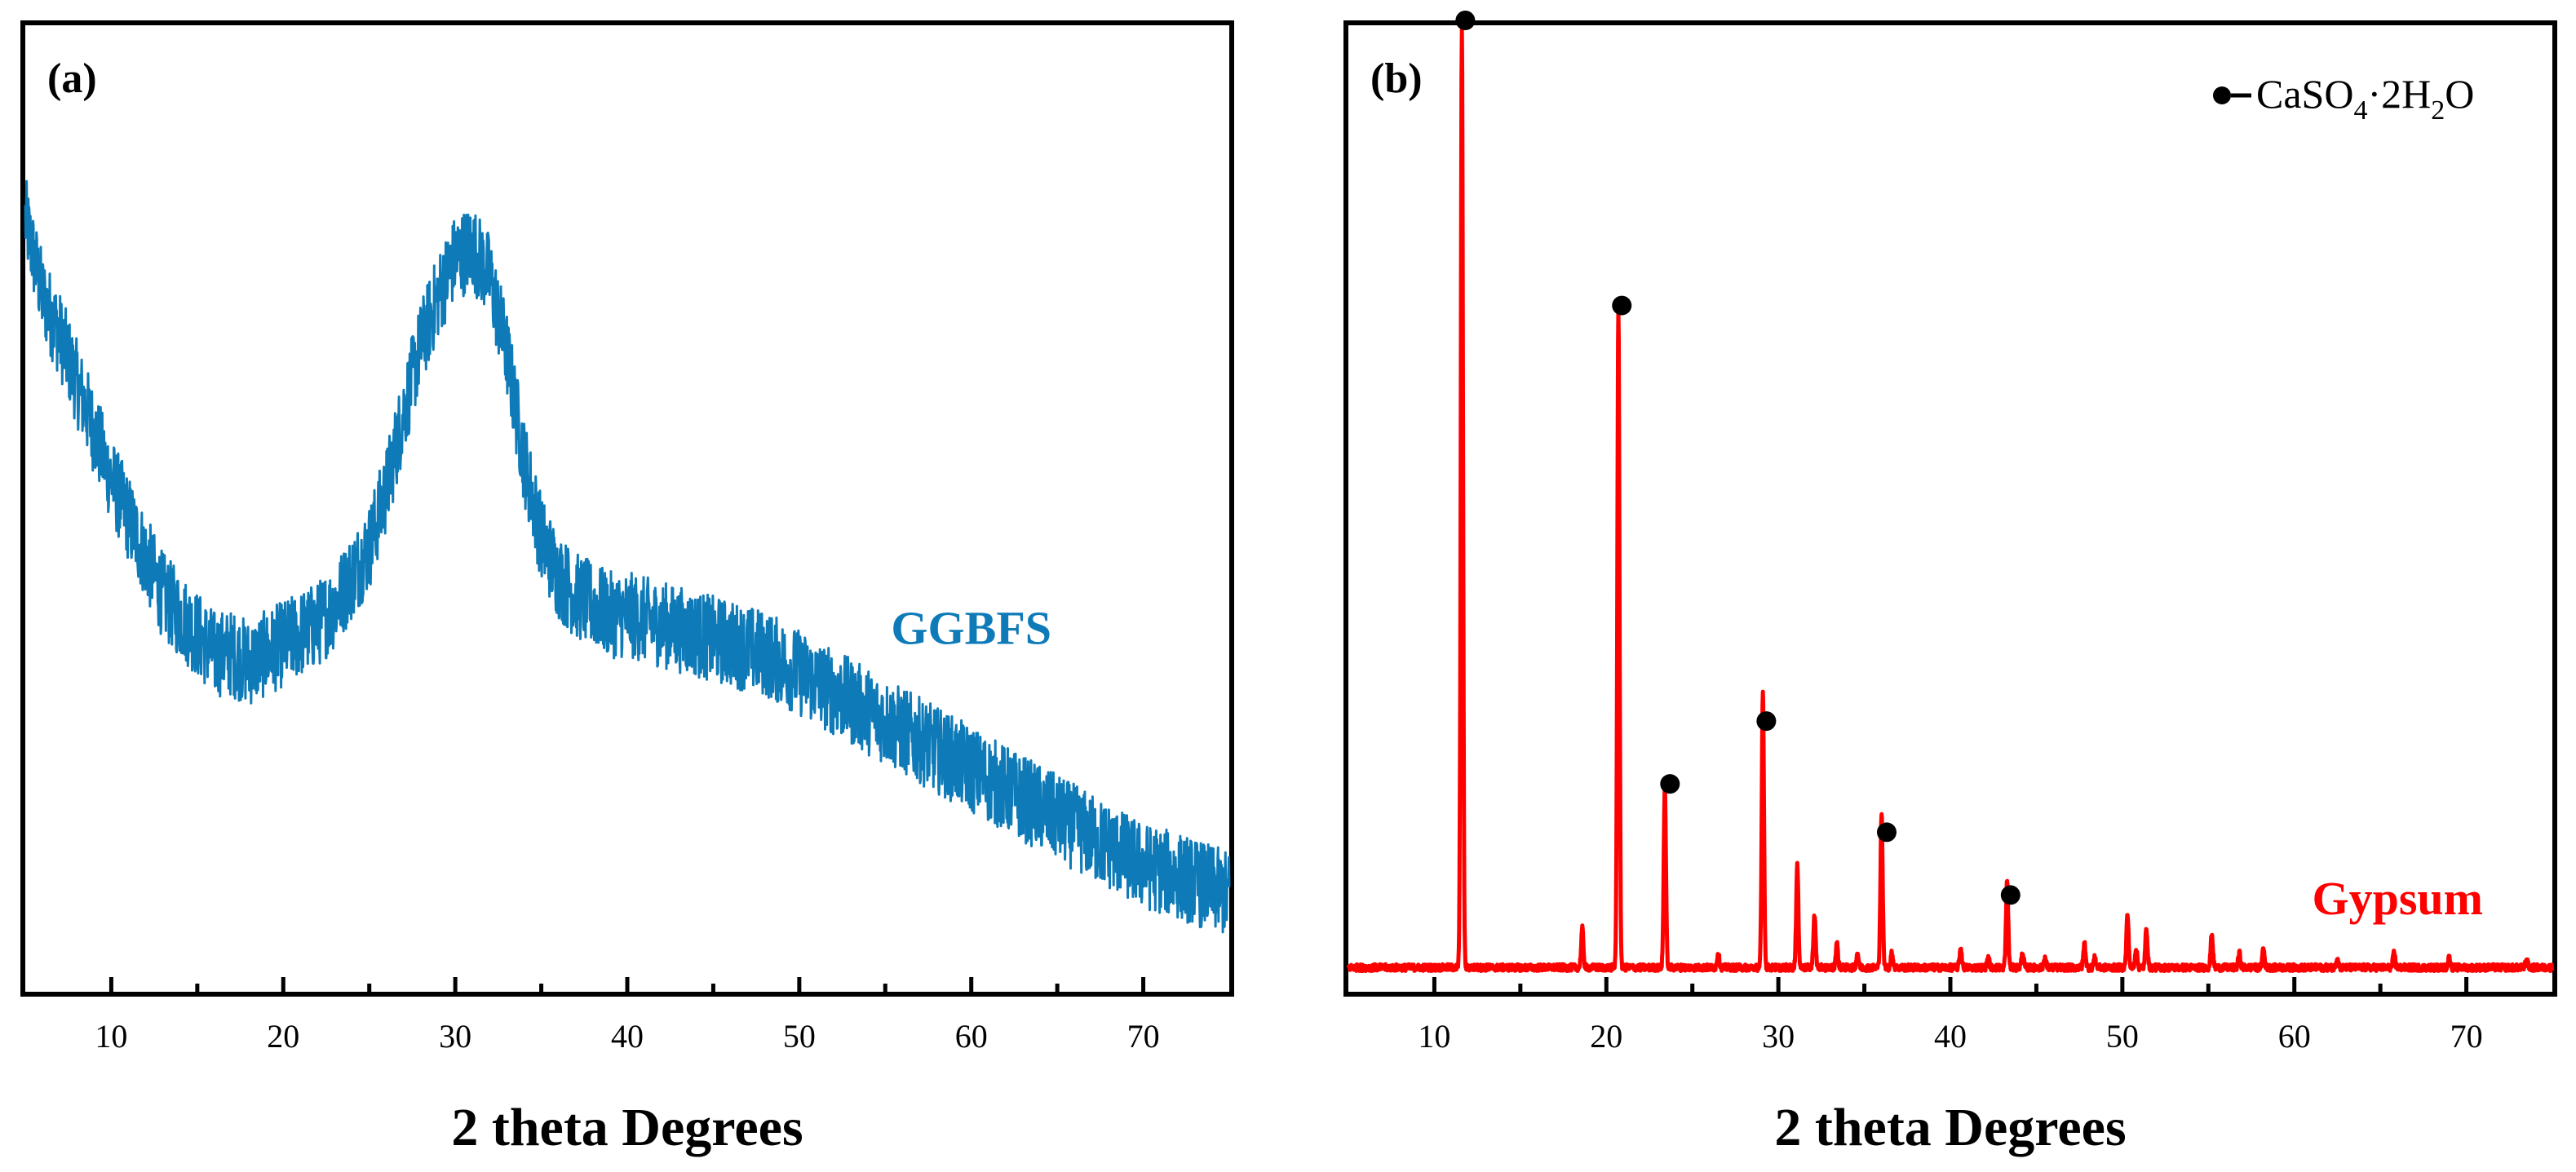  Describe the element at coordinates (2365, 98) in the screenshot. I see `legend-label: CaSO4·2H2O` at that location.